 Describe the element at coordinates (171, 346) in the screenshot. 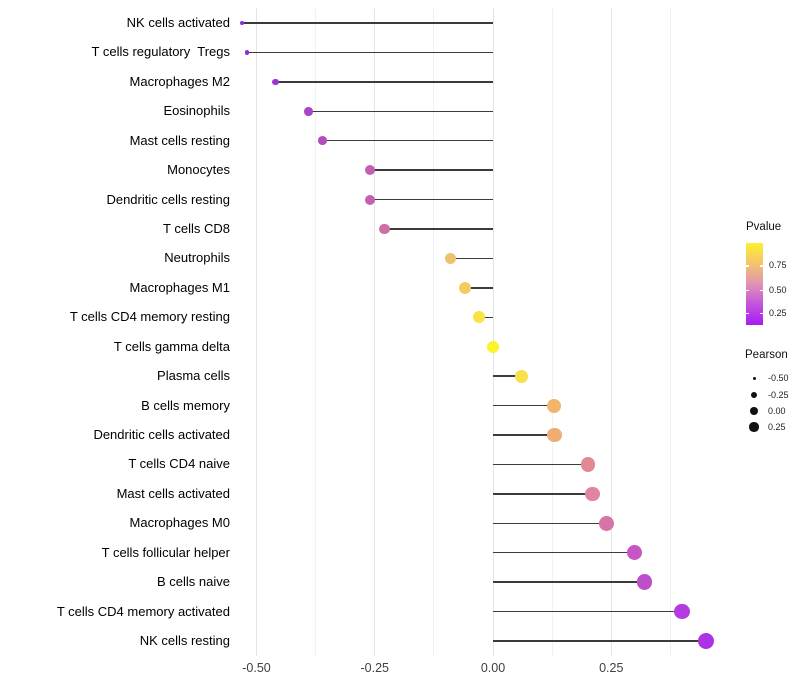

I see `y-axis-label: T cells gamma delta` at that location.